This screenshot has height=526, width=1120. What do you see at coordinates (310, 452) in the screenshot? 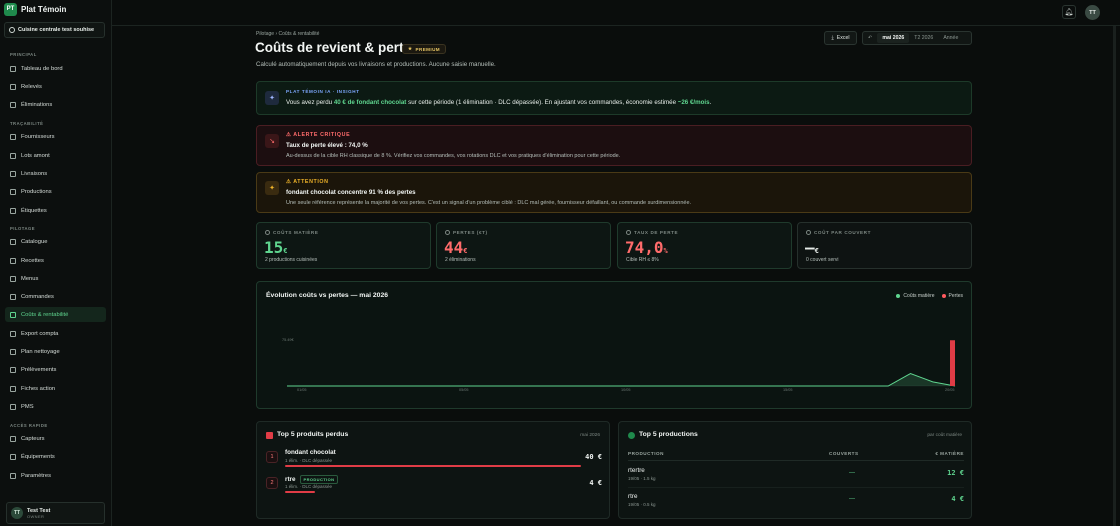
I see `product-name: fondant chocolat` at bounding box center [310, 452].